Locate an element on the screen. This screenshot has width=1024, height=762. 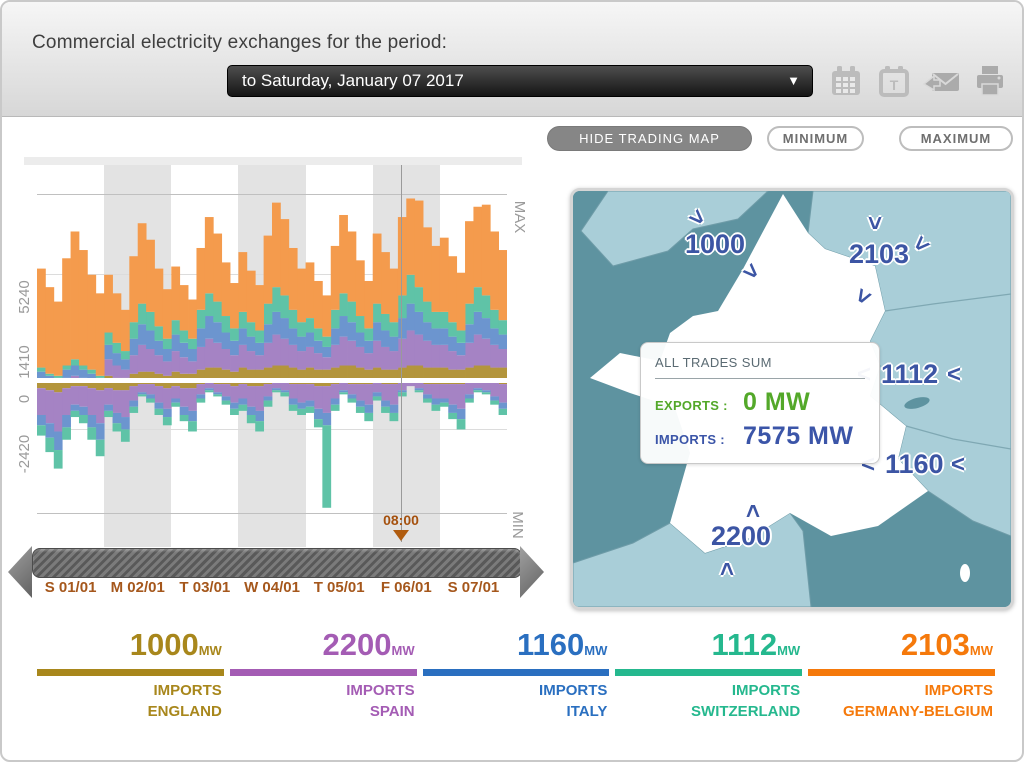
legend-item-england: 1000MW IMPORTS ENGLAND is located at coordinates (130, 674).